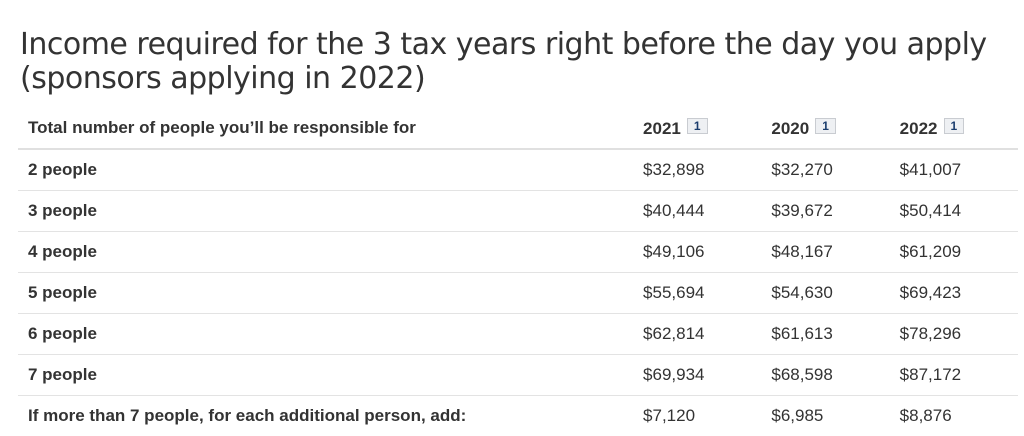 This screenshot has width=1024, height=436. What do you see at coordinates (697, 334) in the screenshot?
I see `cell-2021: $62,814` at bounding box center [697, 334].